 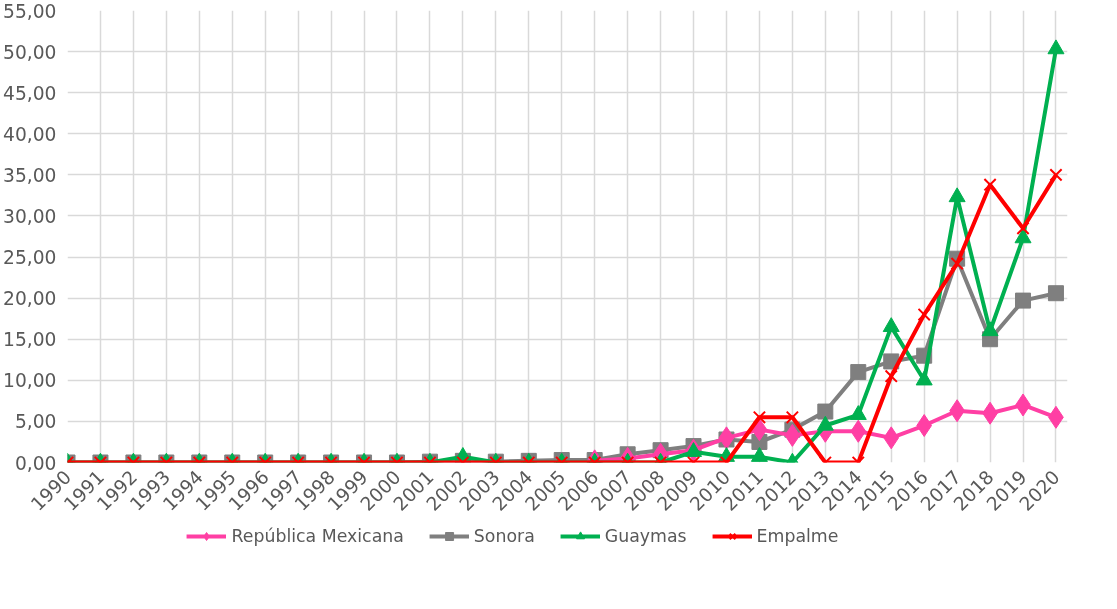 What do you see at coordinates (317, 536) in the screenshot?
I see `legend-label: República Mexicana` at bounding box center [317, 536].